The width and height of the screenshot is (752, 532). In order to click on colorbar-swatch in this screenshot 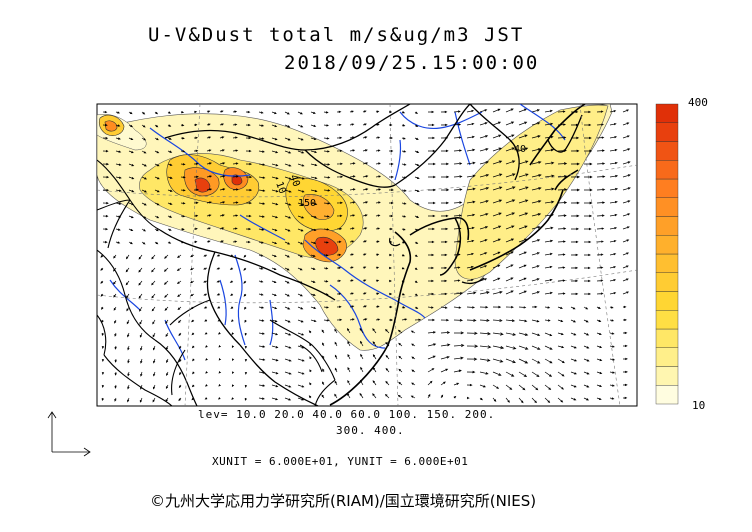, I will do `click(667, 282)`.